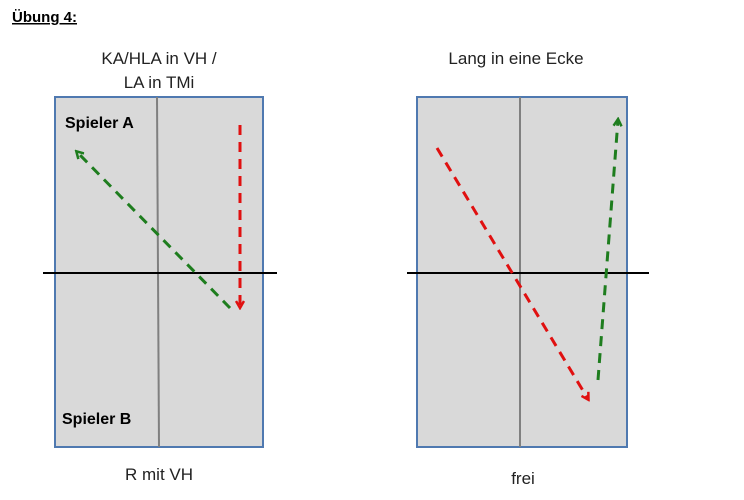 The width and height of the screenshot is (744, 500). I want to click on panel-caption: R mit VH, so click(159, 474).